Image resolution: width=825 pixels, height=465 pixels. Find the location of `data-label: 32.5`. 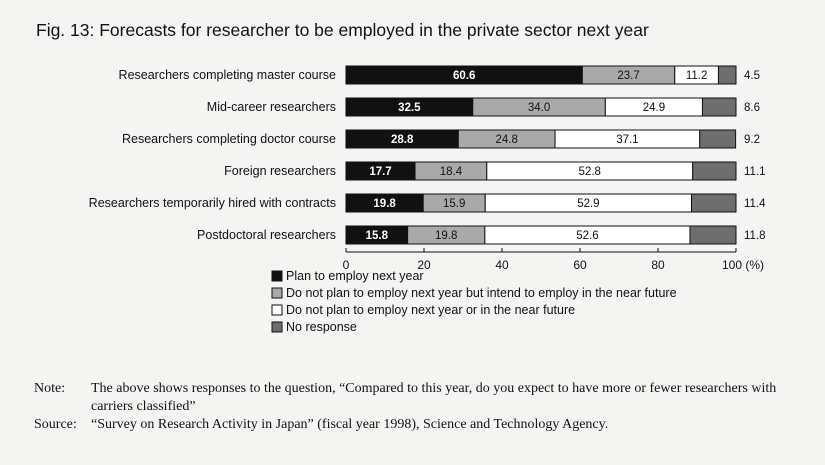

data-label: 32.5 is located at coordinates (409, 108).